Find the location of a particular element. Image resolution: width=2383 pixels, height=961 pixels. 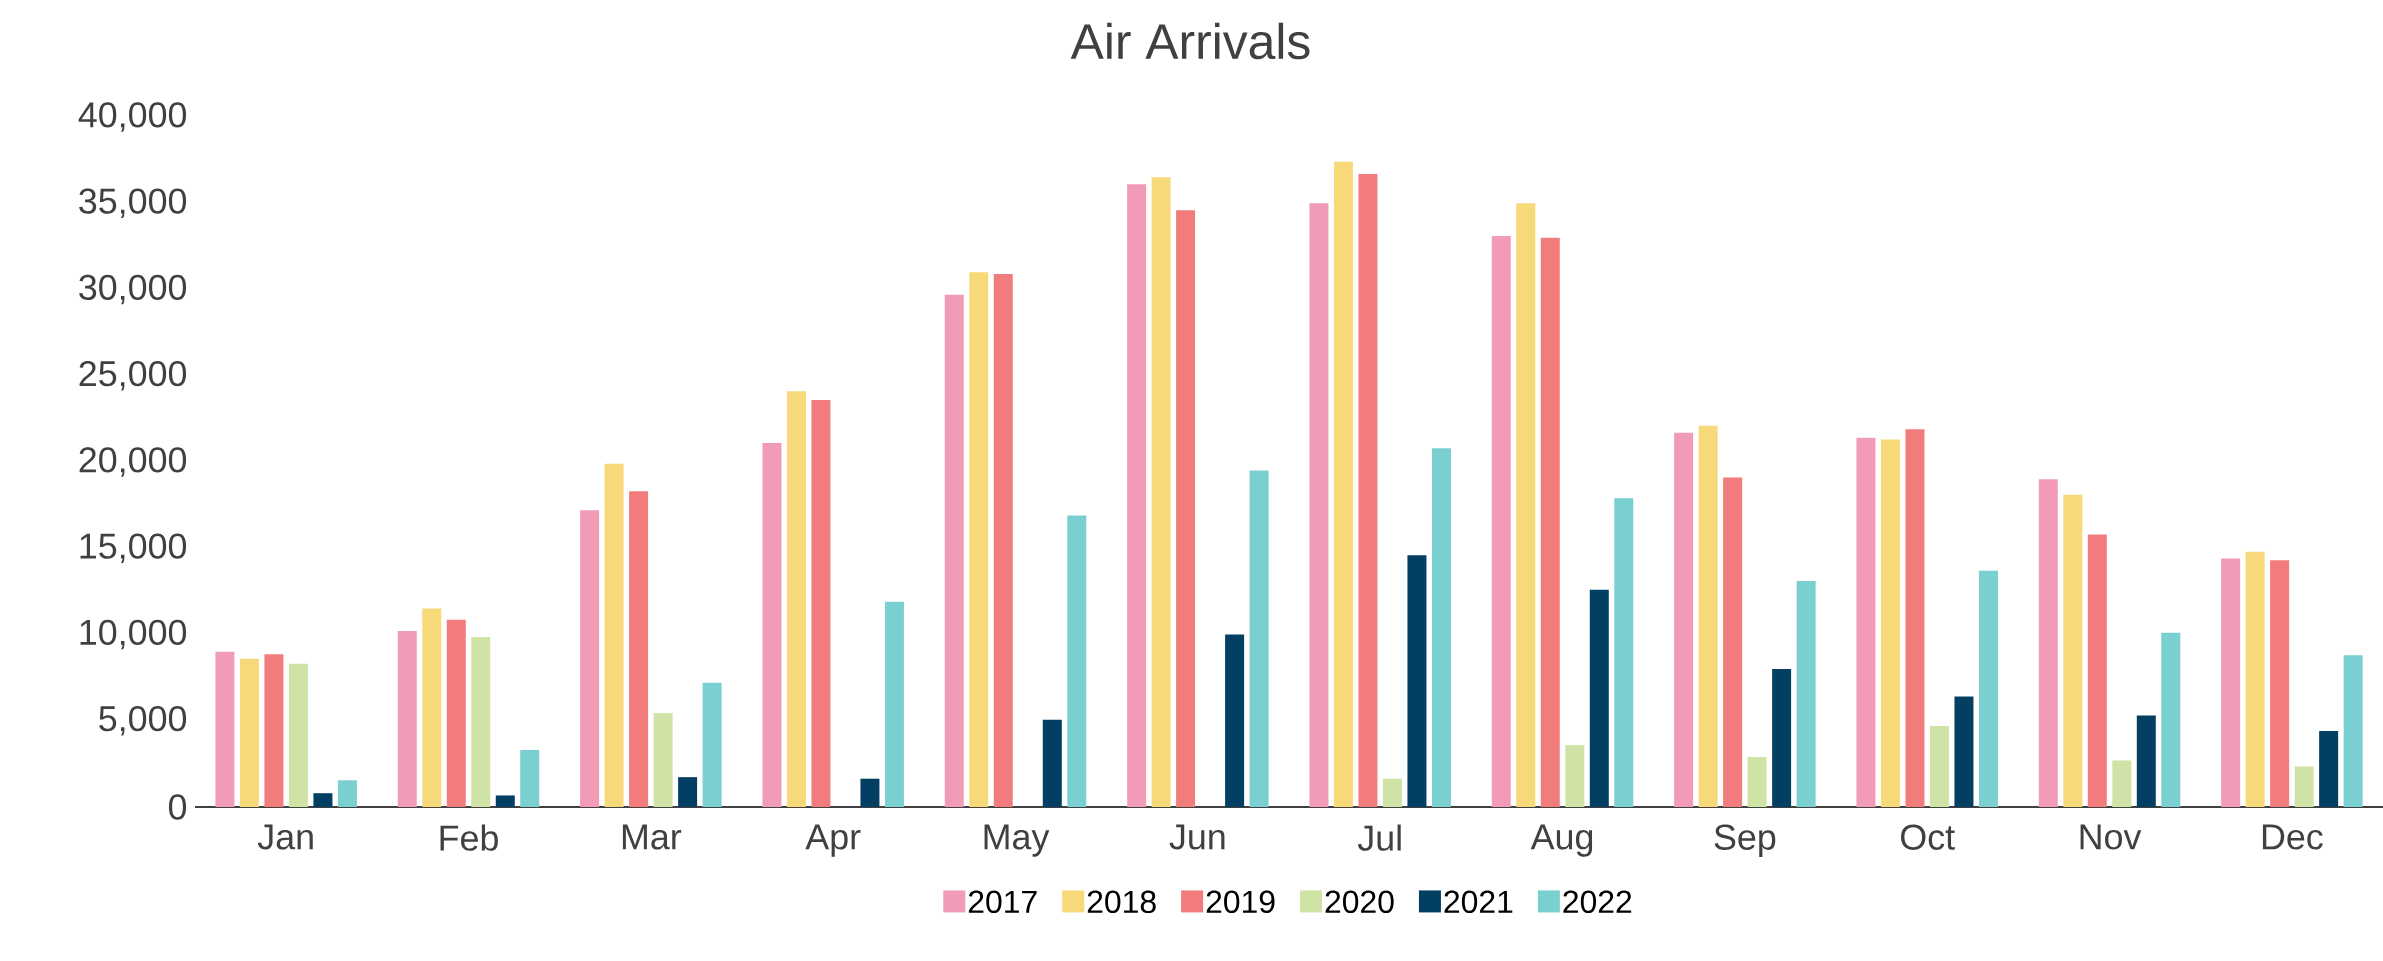

legend-label: 2022 is located at coordinates (1597, 902).